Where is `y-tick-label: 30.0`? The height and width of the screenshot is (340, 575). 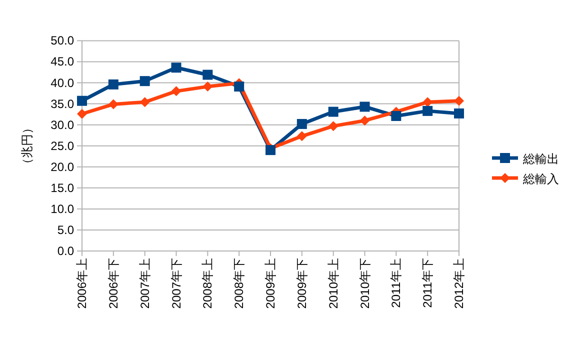 y-tick-label: 30.0 is located at coordinates (62, 125).